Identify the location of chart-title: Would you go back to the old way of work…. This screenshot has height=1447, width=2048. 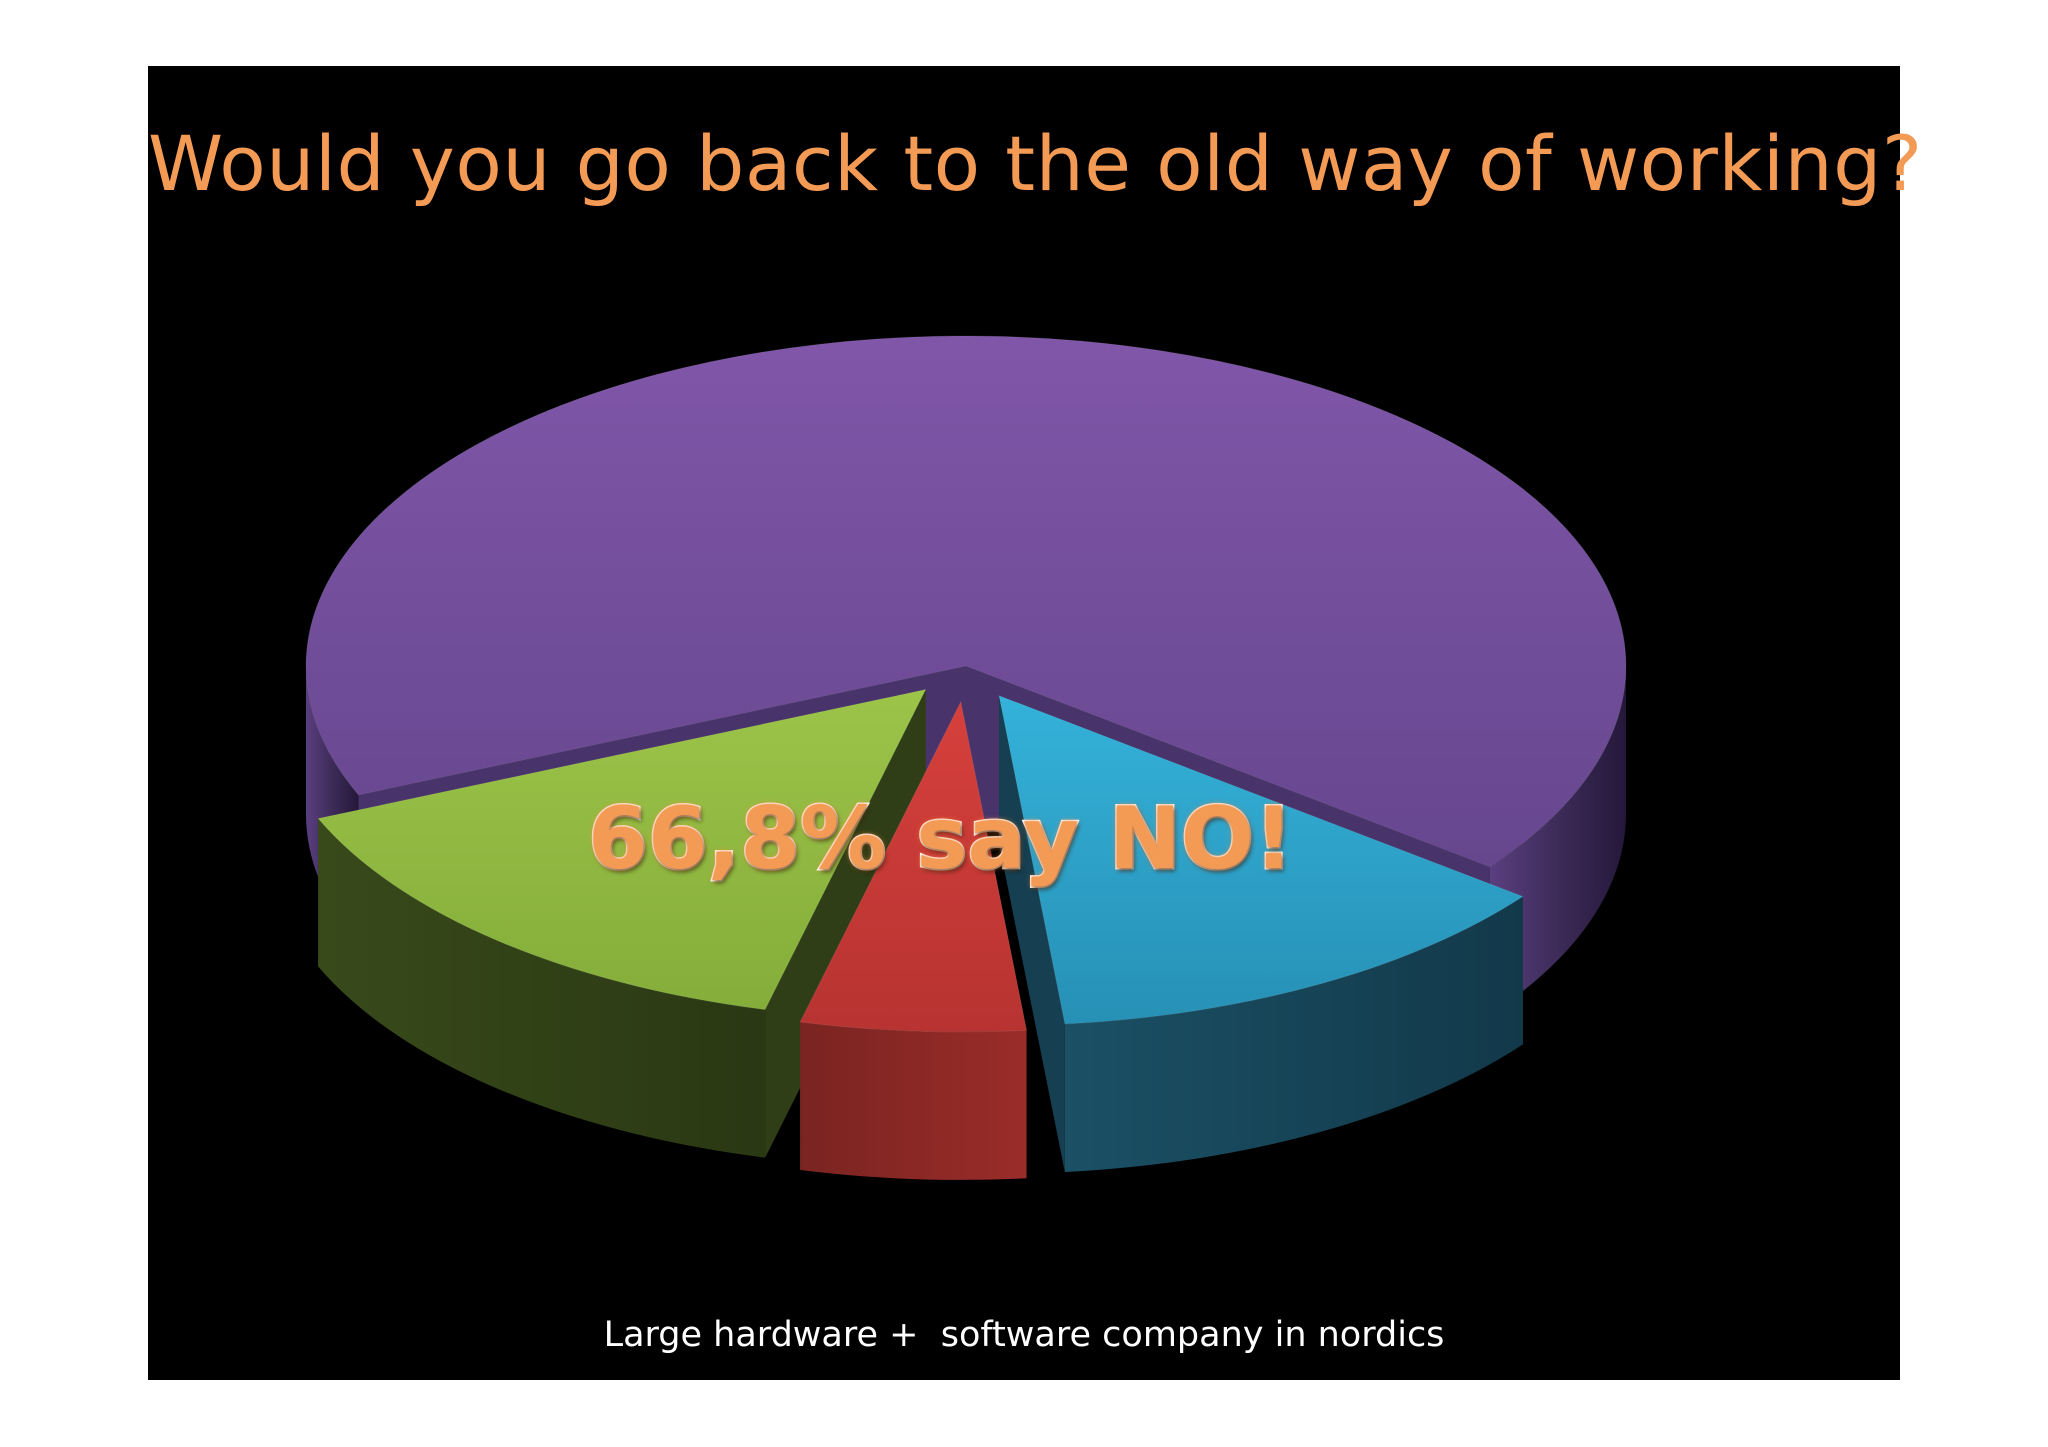
(1035, 163).